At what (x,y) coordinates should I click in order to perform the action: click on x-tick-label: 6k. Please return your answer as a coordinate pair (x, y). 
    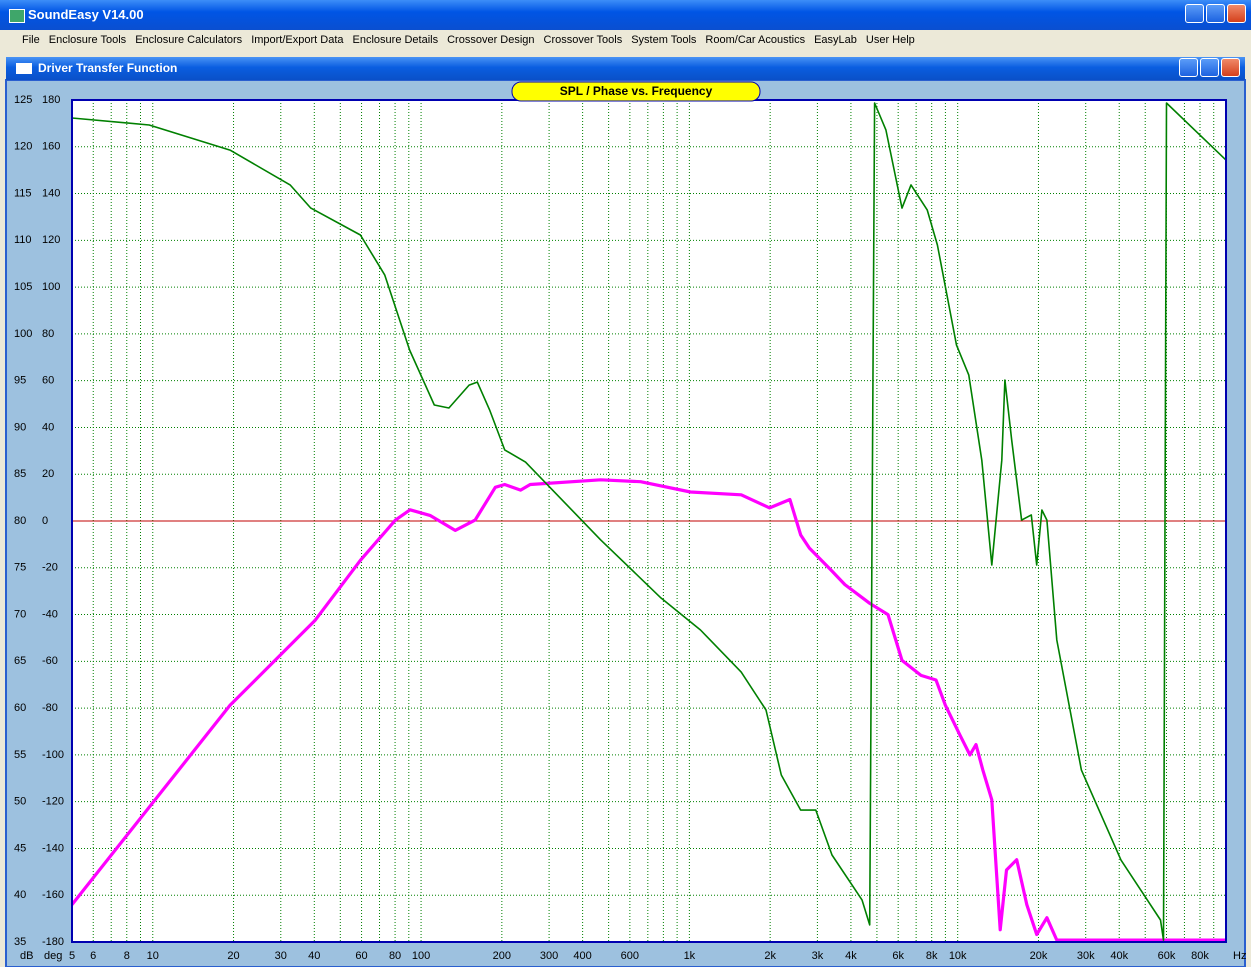
    Looking at the image, I should click on (898, 956).